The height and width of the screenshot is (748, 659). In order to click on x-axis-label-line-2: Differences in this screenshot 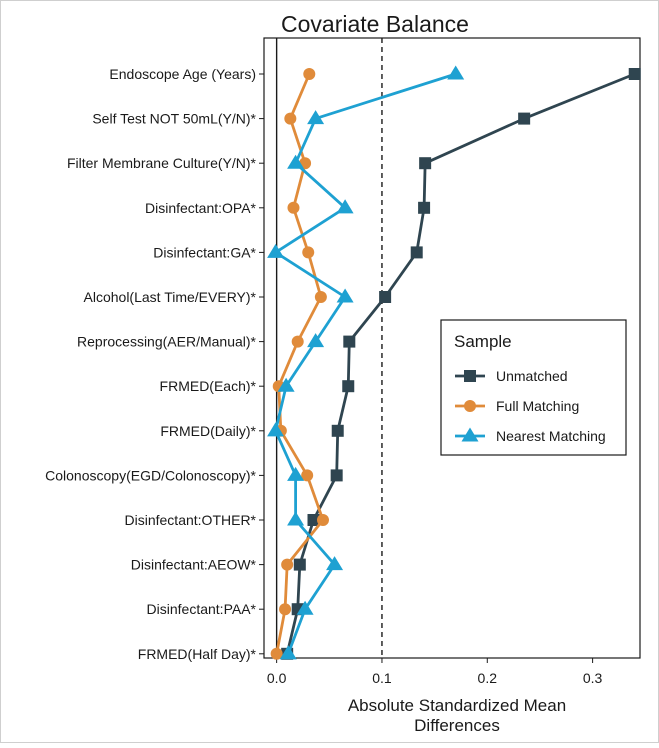, I will do `click(457, 725)`.